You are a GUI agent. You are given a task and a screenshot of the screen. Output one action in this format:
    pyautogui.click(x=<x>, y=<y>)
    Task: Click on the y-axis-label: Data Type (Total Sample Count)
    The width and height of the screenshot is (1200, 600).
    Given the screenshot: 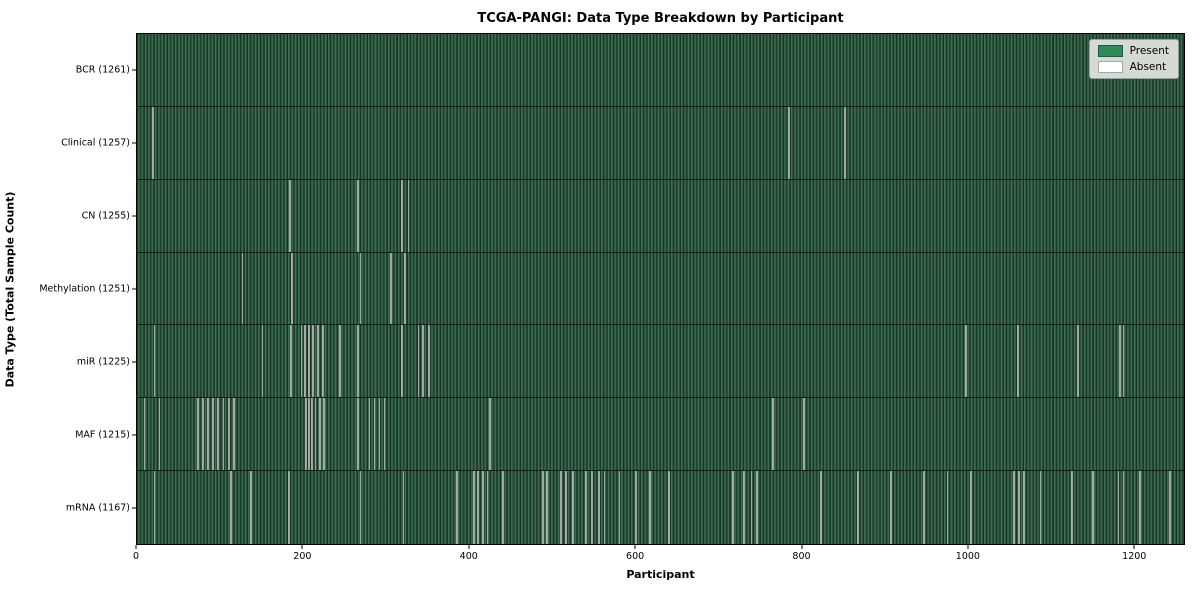 What is the action you would take?
    pyautogui.click(x=10, y=289)
    